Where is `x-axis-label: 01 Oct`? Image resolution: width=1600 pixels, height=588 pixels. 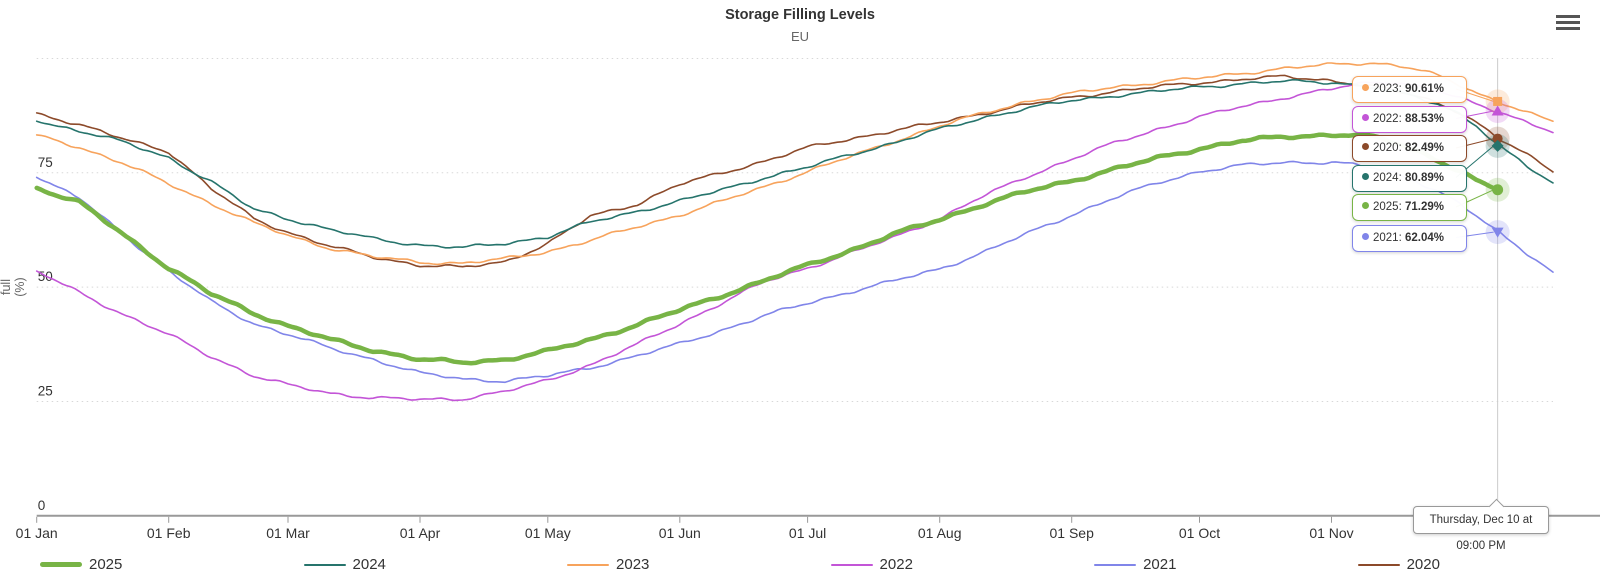
x-axis-label: 01 Oct is located at coordinates (1199, 533).